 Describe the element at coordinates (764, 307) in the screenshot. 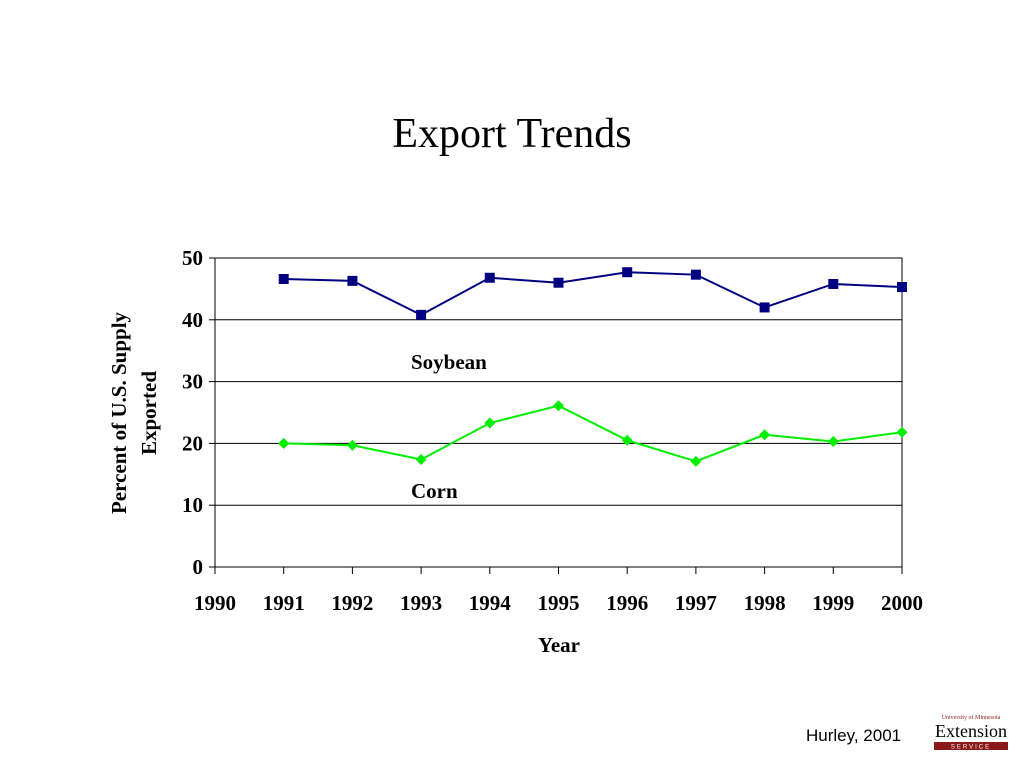

I see `point-soybean-1998` at that location.